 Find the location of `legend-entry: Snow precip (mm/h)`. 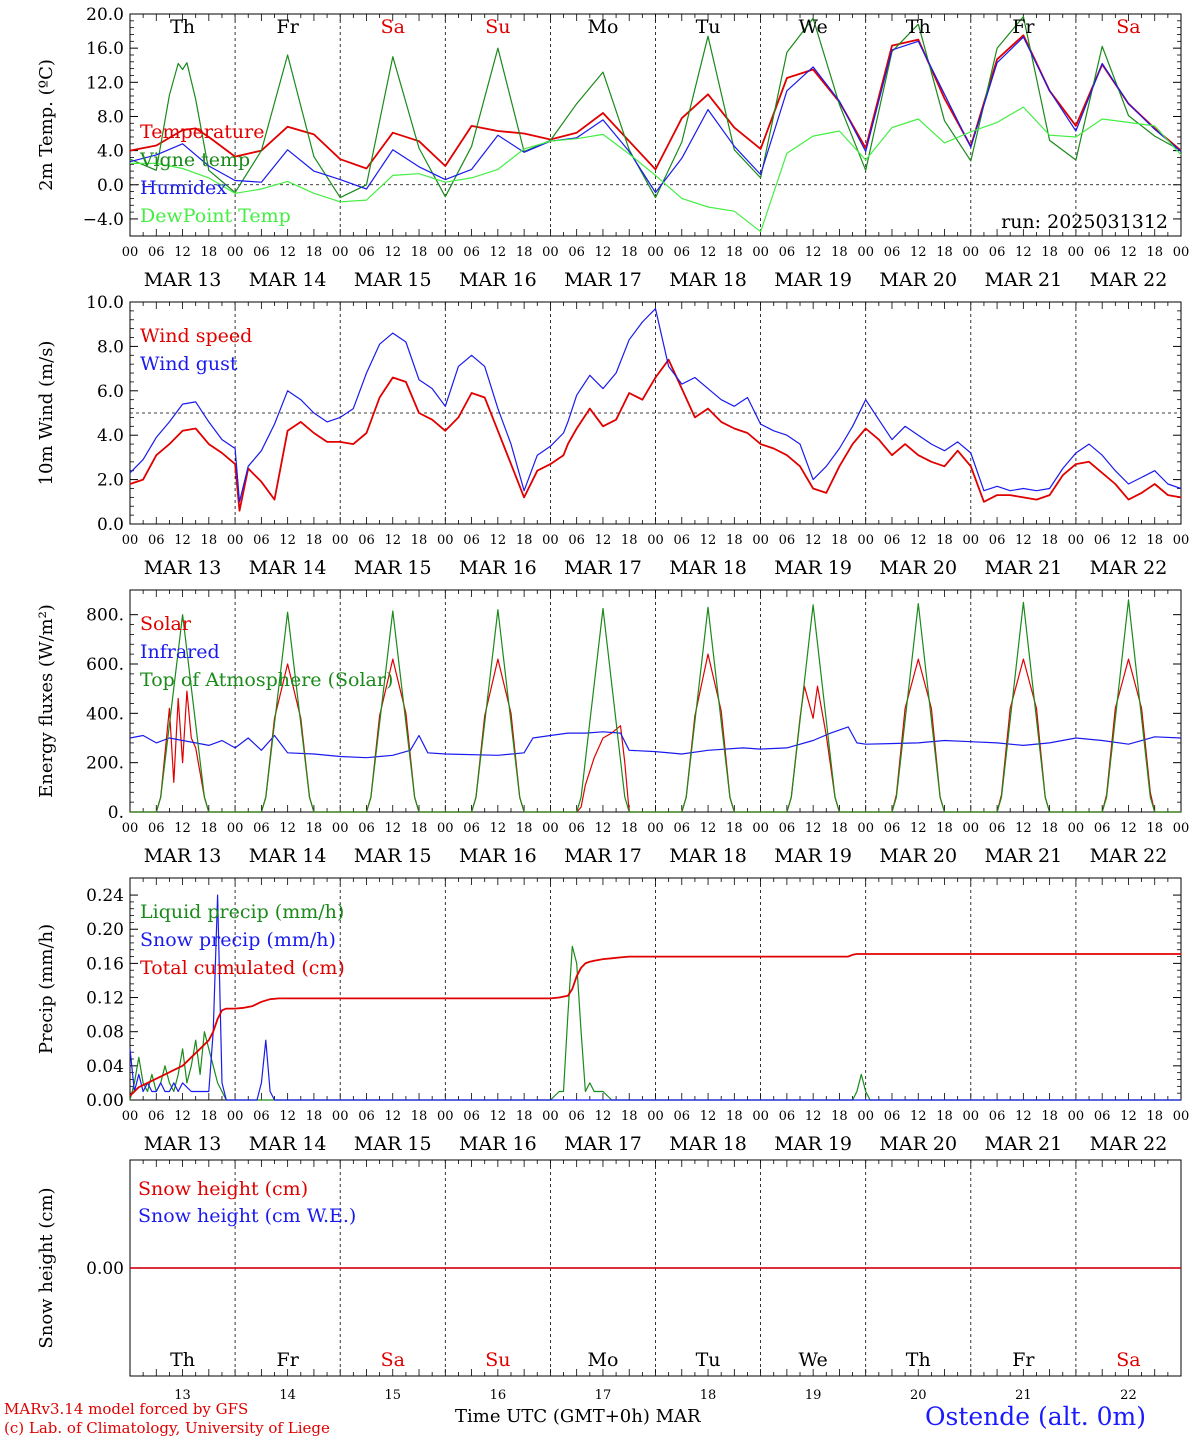

legend-entry: Snow precip (mm/h) is located at coordinates (238, 940).